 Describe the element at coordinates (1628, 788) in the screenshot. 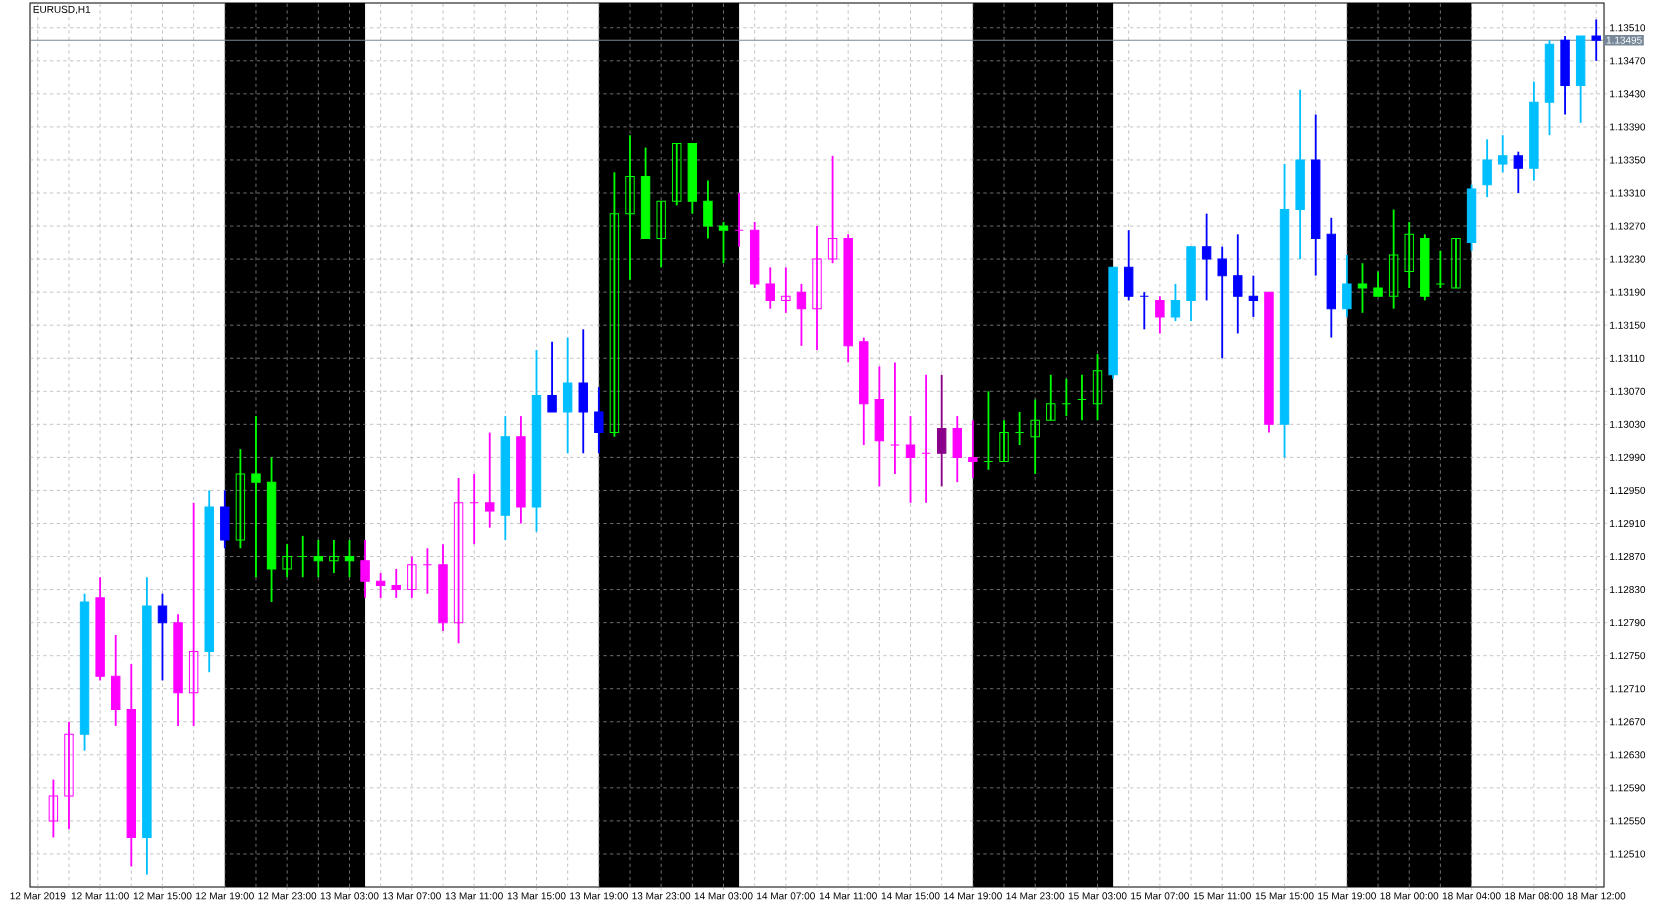

I see `y-tick-label: 1.12590` at that location.